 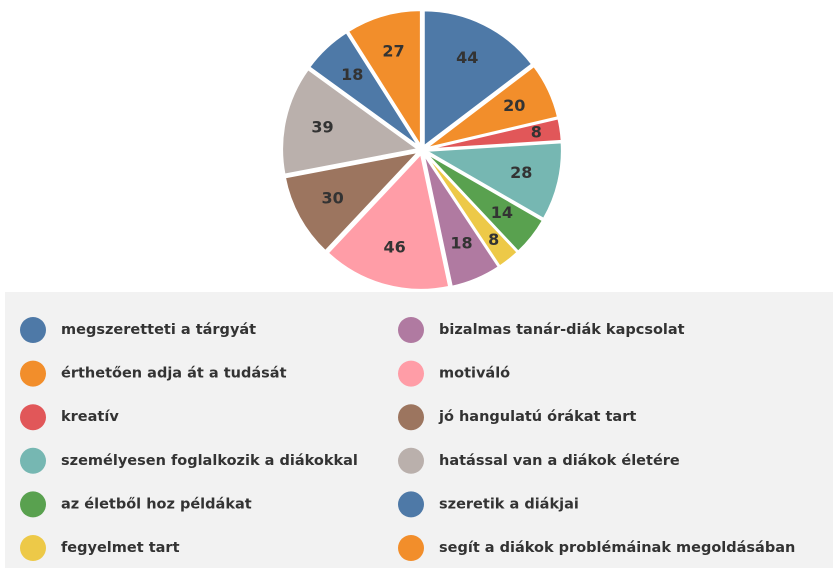 I want to click on legend-label: személyesen foglalkozik a diákokkal, so click(x=209, y=461).